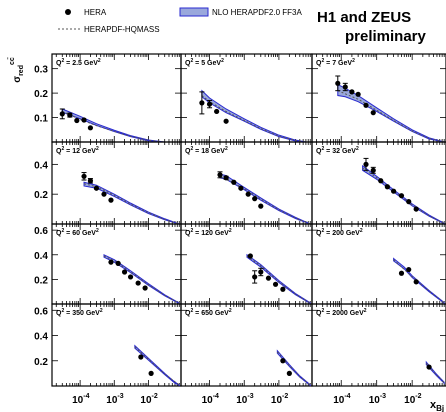  What do you see at coordinates (378, 98) in the screenshot?
I see `panel-q2-7: Q2 = 7 GeV2` at bounding box center [378, 98].